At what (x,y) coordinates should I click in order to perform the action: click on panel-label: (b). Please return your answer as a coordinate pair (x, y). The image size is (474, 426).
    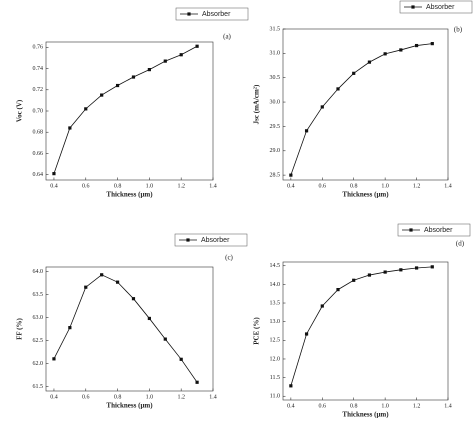
    Looking at the image, I should click on (458, 30).